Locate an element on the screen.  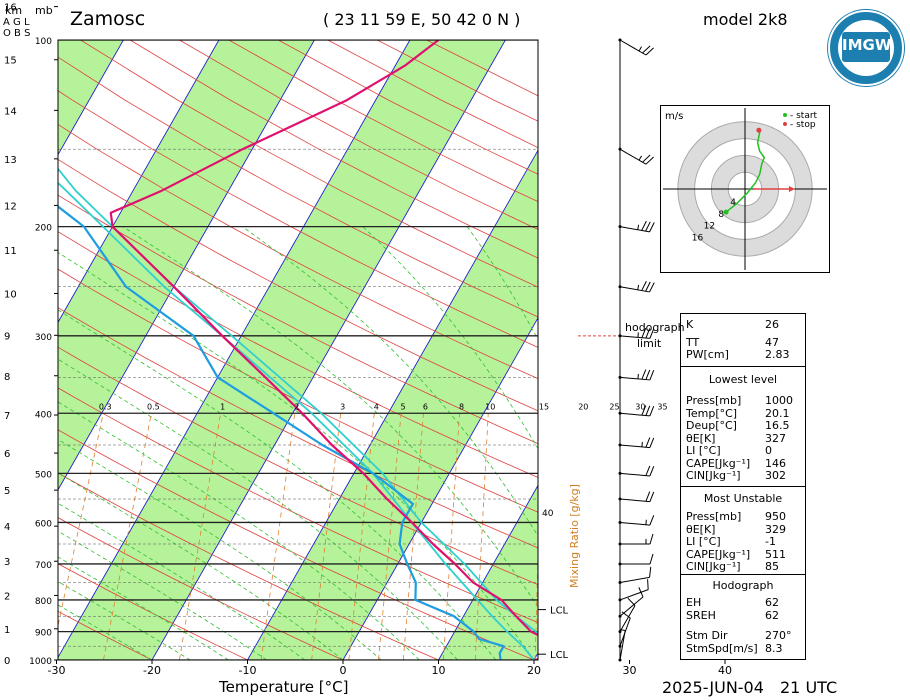
most-unstable-title: Most Unstable is located at coordinates (743, 498).